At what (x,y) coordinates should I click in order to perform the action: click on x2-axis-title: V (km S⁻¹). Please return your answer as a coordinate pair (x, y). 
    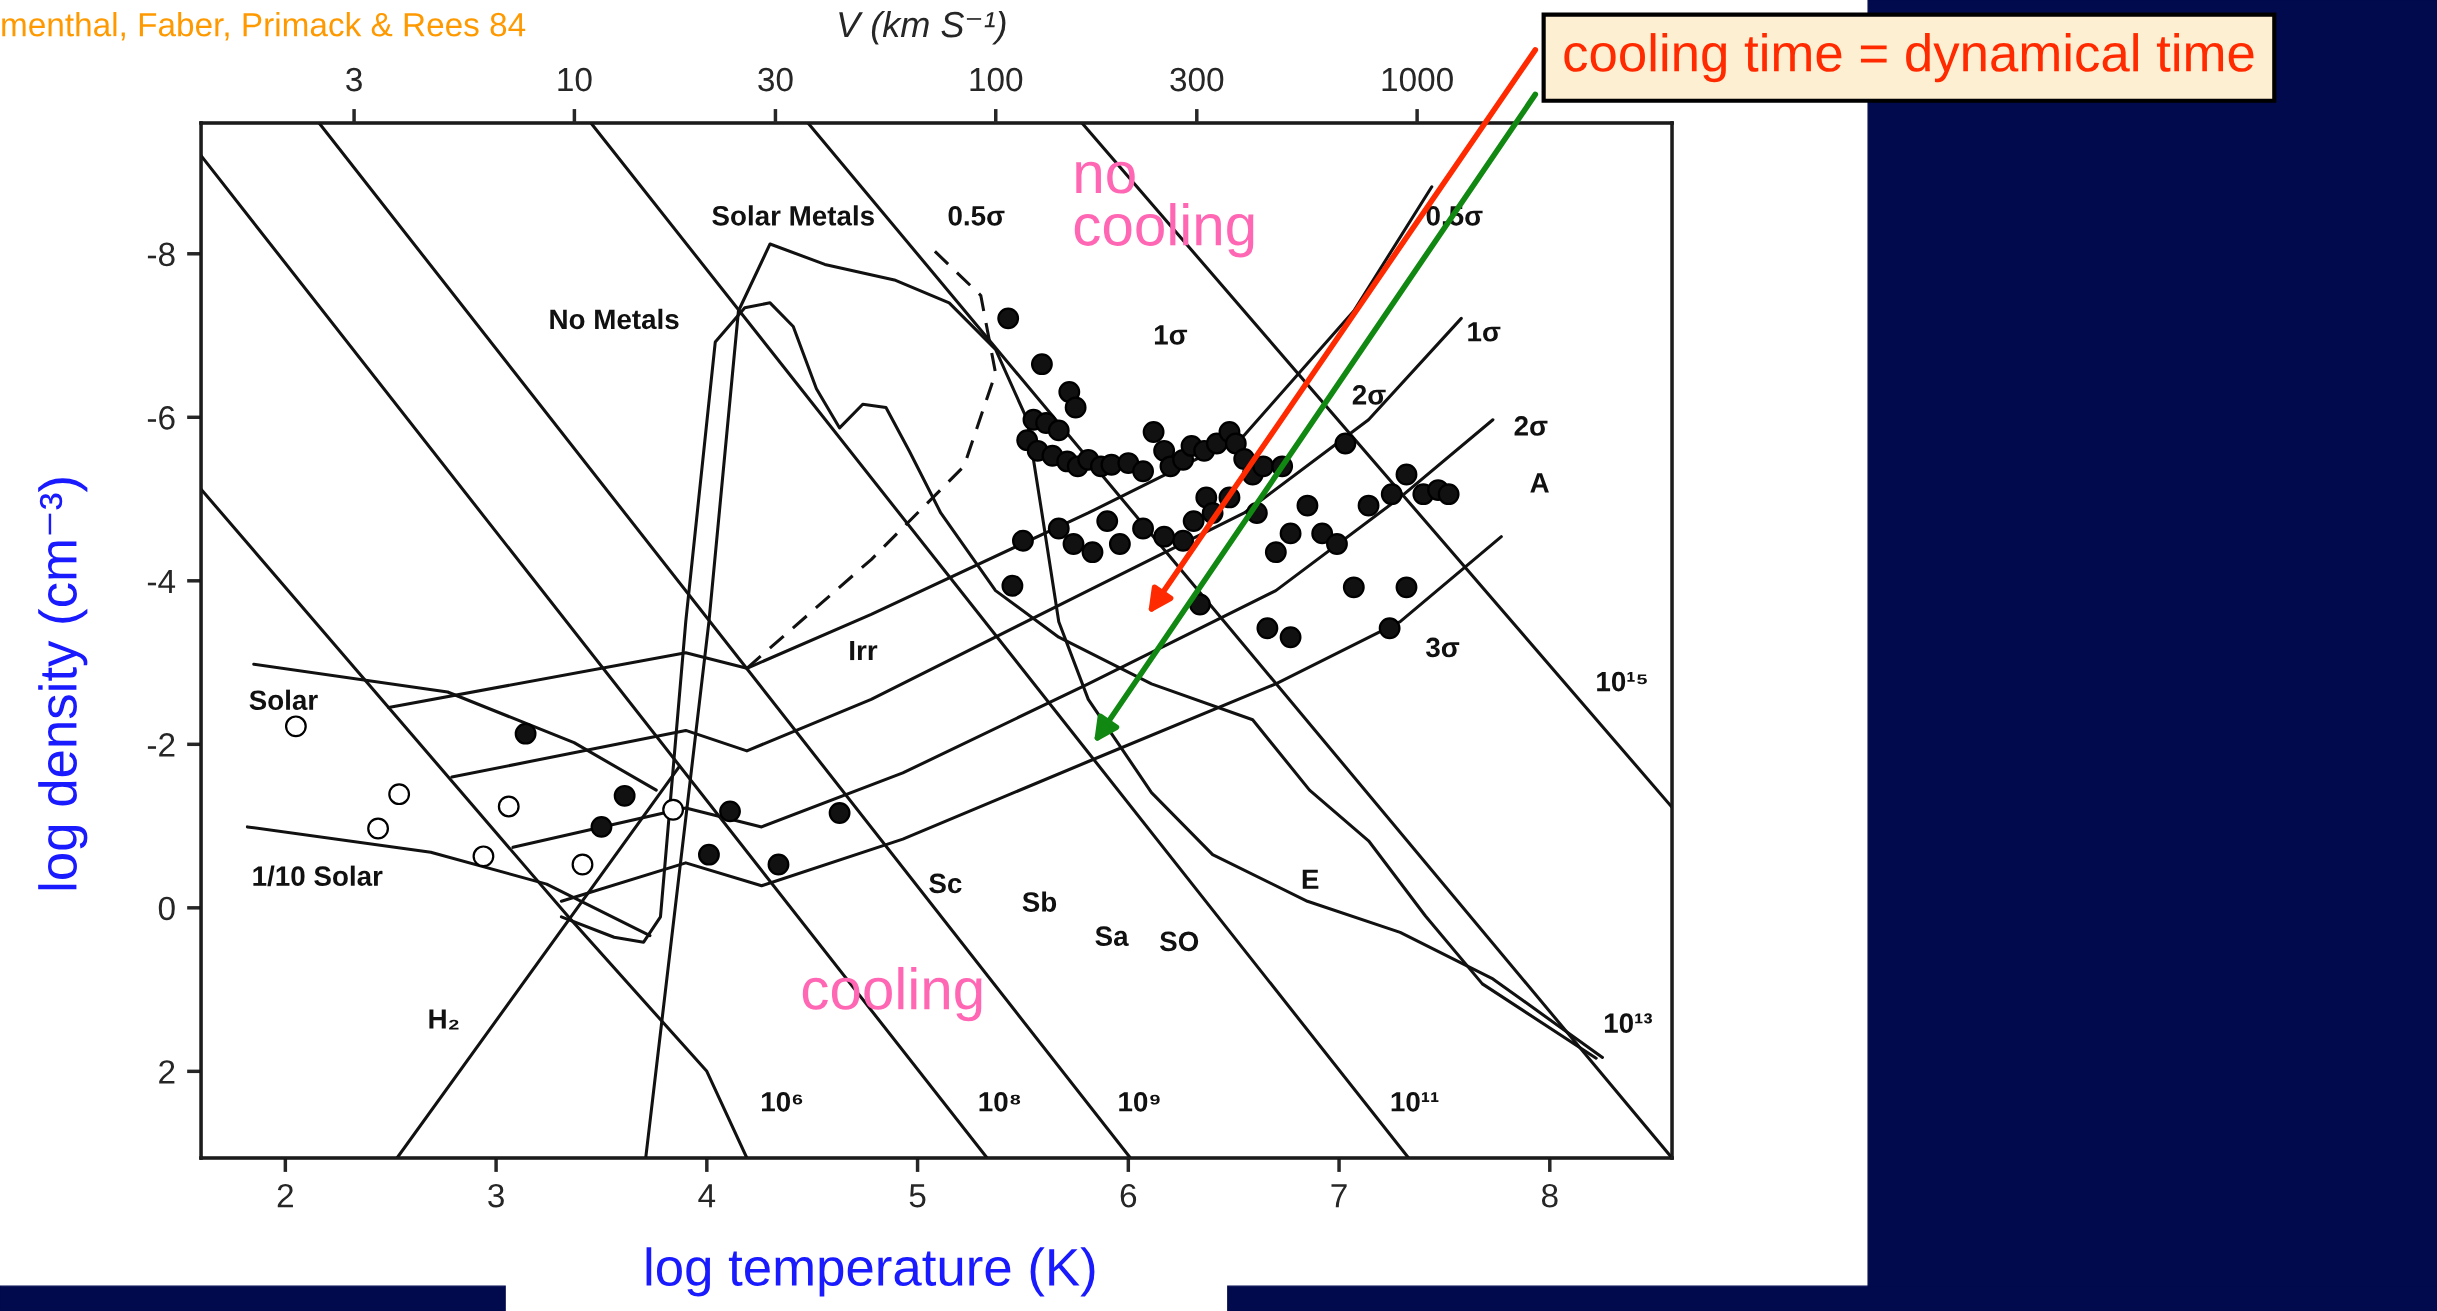
    Looking at the image, I should click on (922, 27).